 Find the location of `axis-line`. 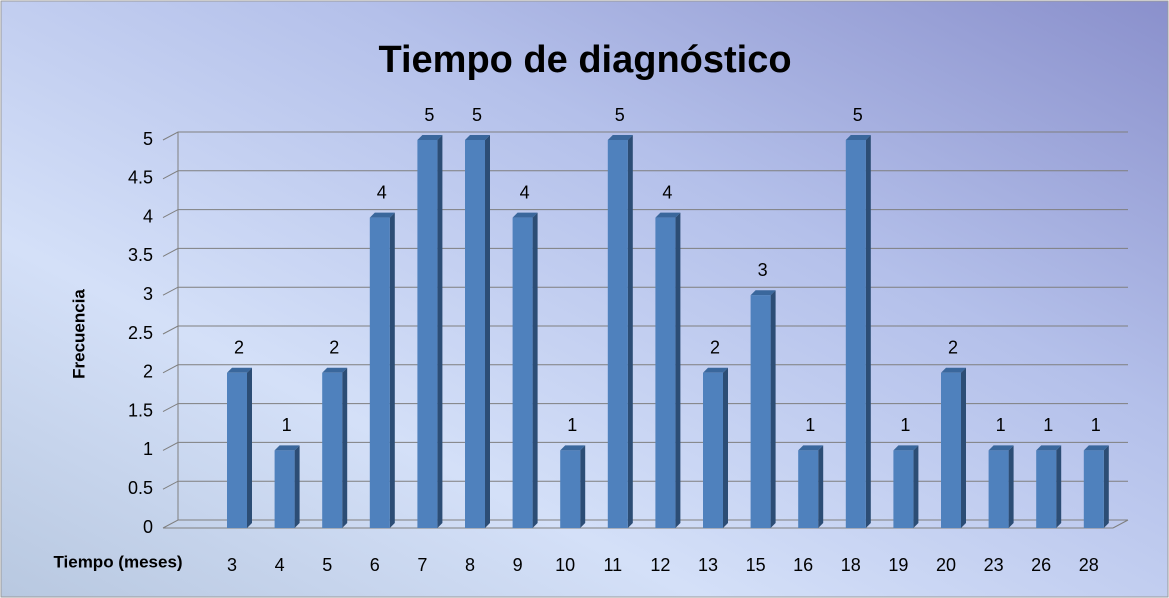

axis-line is located at coordinates (1120, 524).